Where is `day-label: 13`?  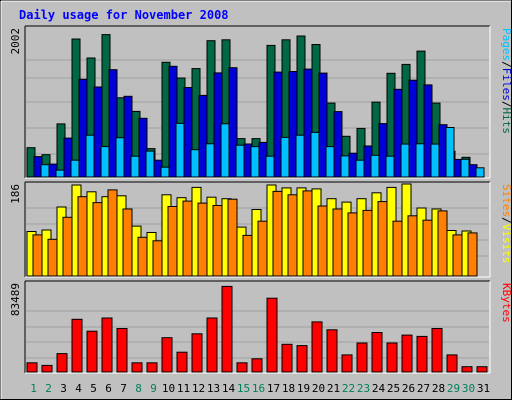
day-label: 13 is located at coordinates (213, 388).